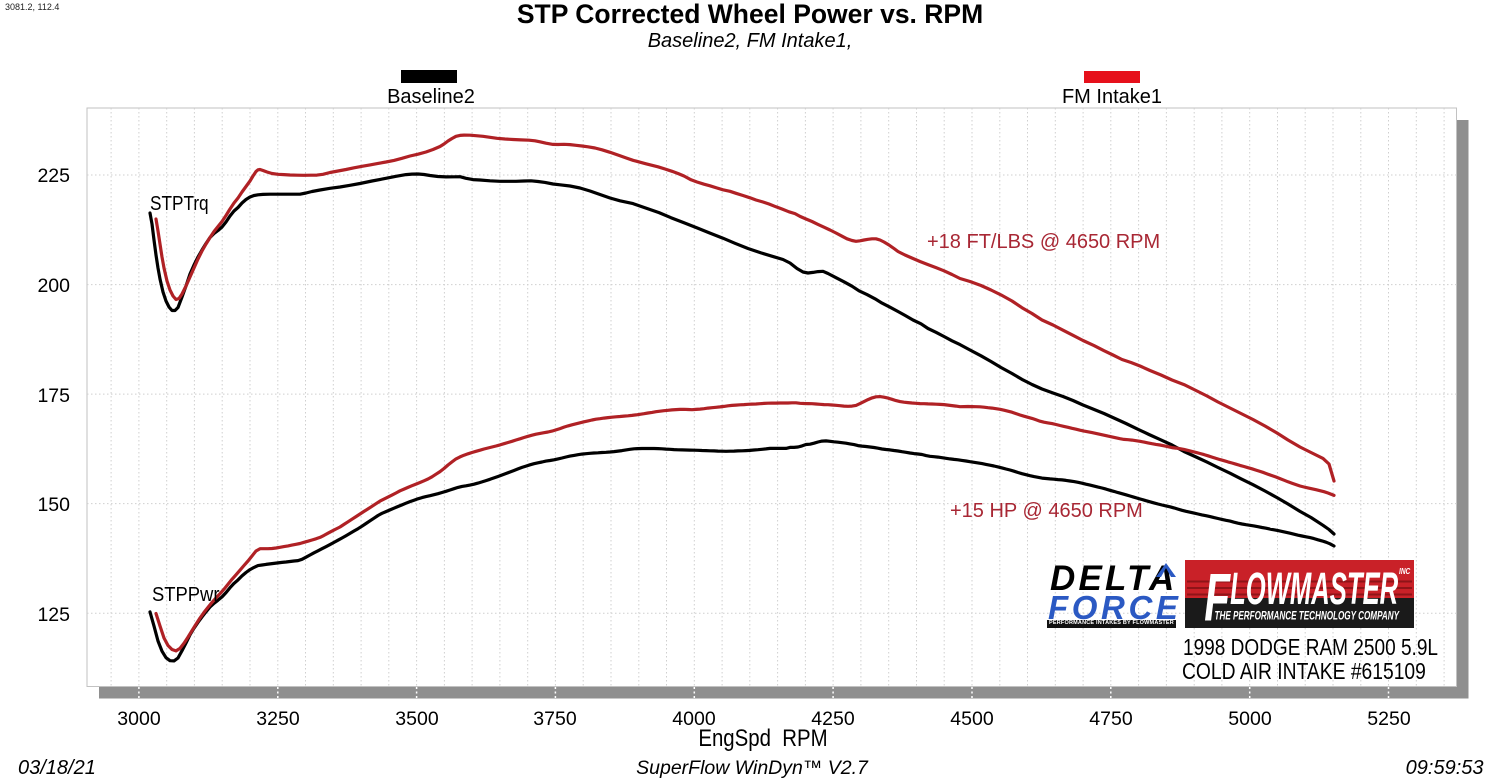  What do you see at coordinates (1307, 615) in the screenshot?
I see `svg-text:THE PERFORMANCE TECHNOLOGY COM: THE PERFORMANCE TECHNOLOGY COMPANY` at bounding box center [1307, 615].